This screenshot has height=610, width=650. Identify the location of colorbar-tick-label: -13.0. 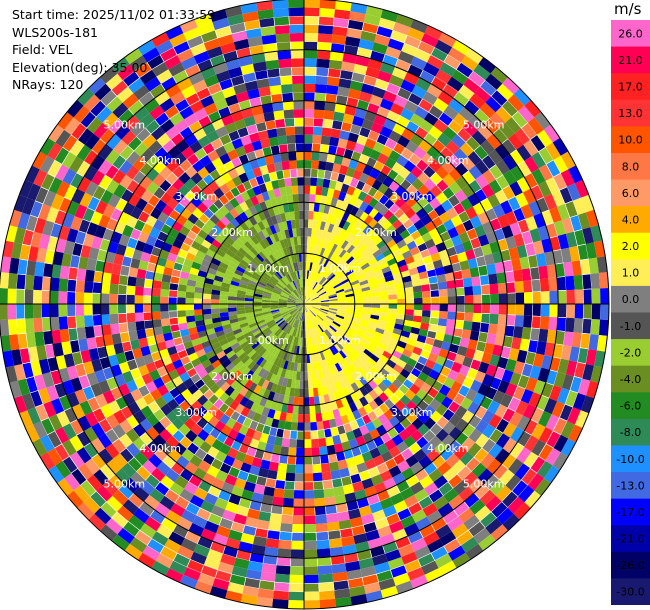
(630, 485).